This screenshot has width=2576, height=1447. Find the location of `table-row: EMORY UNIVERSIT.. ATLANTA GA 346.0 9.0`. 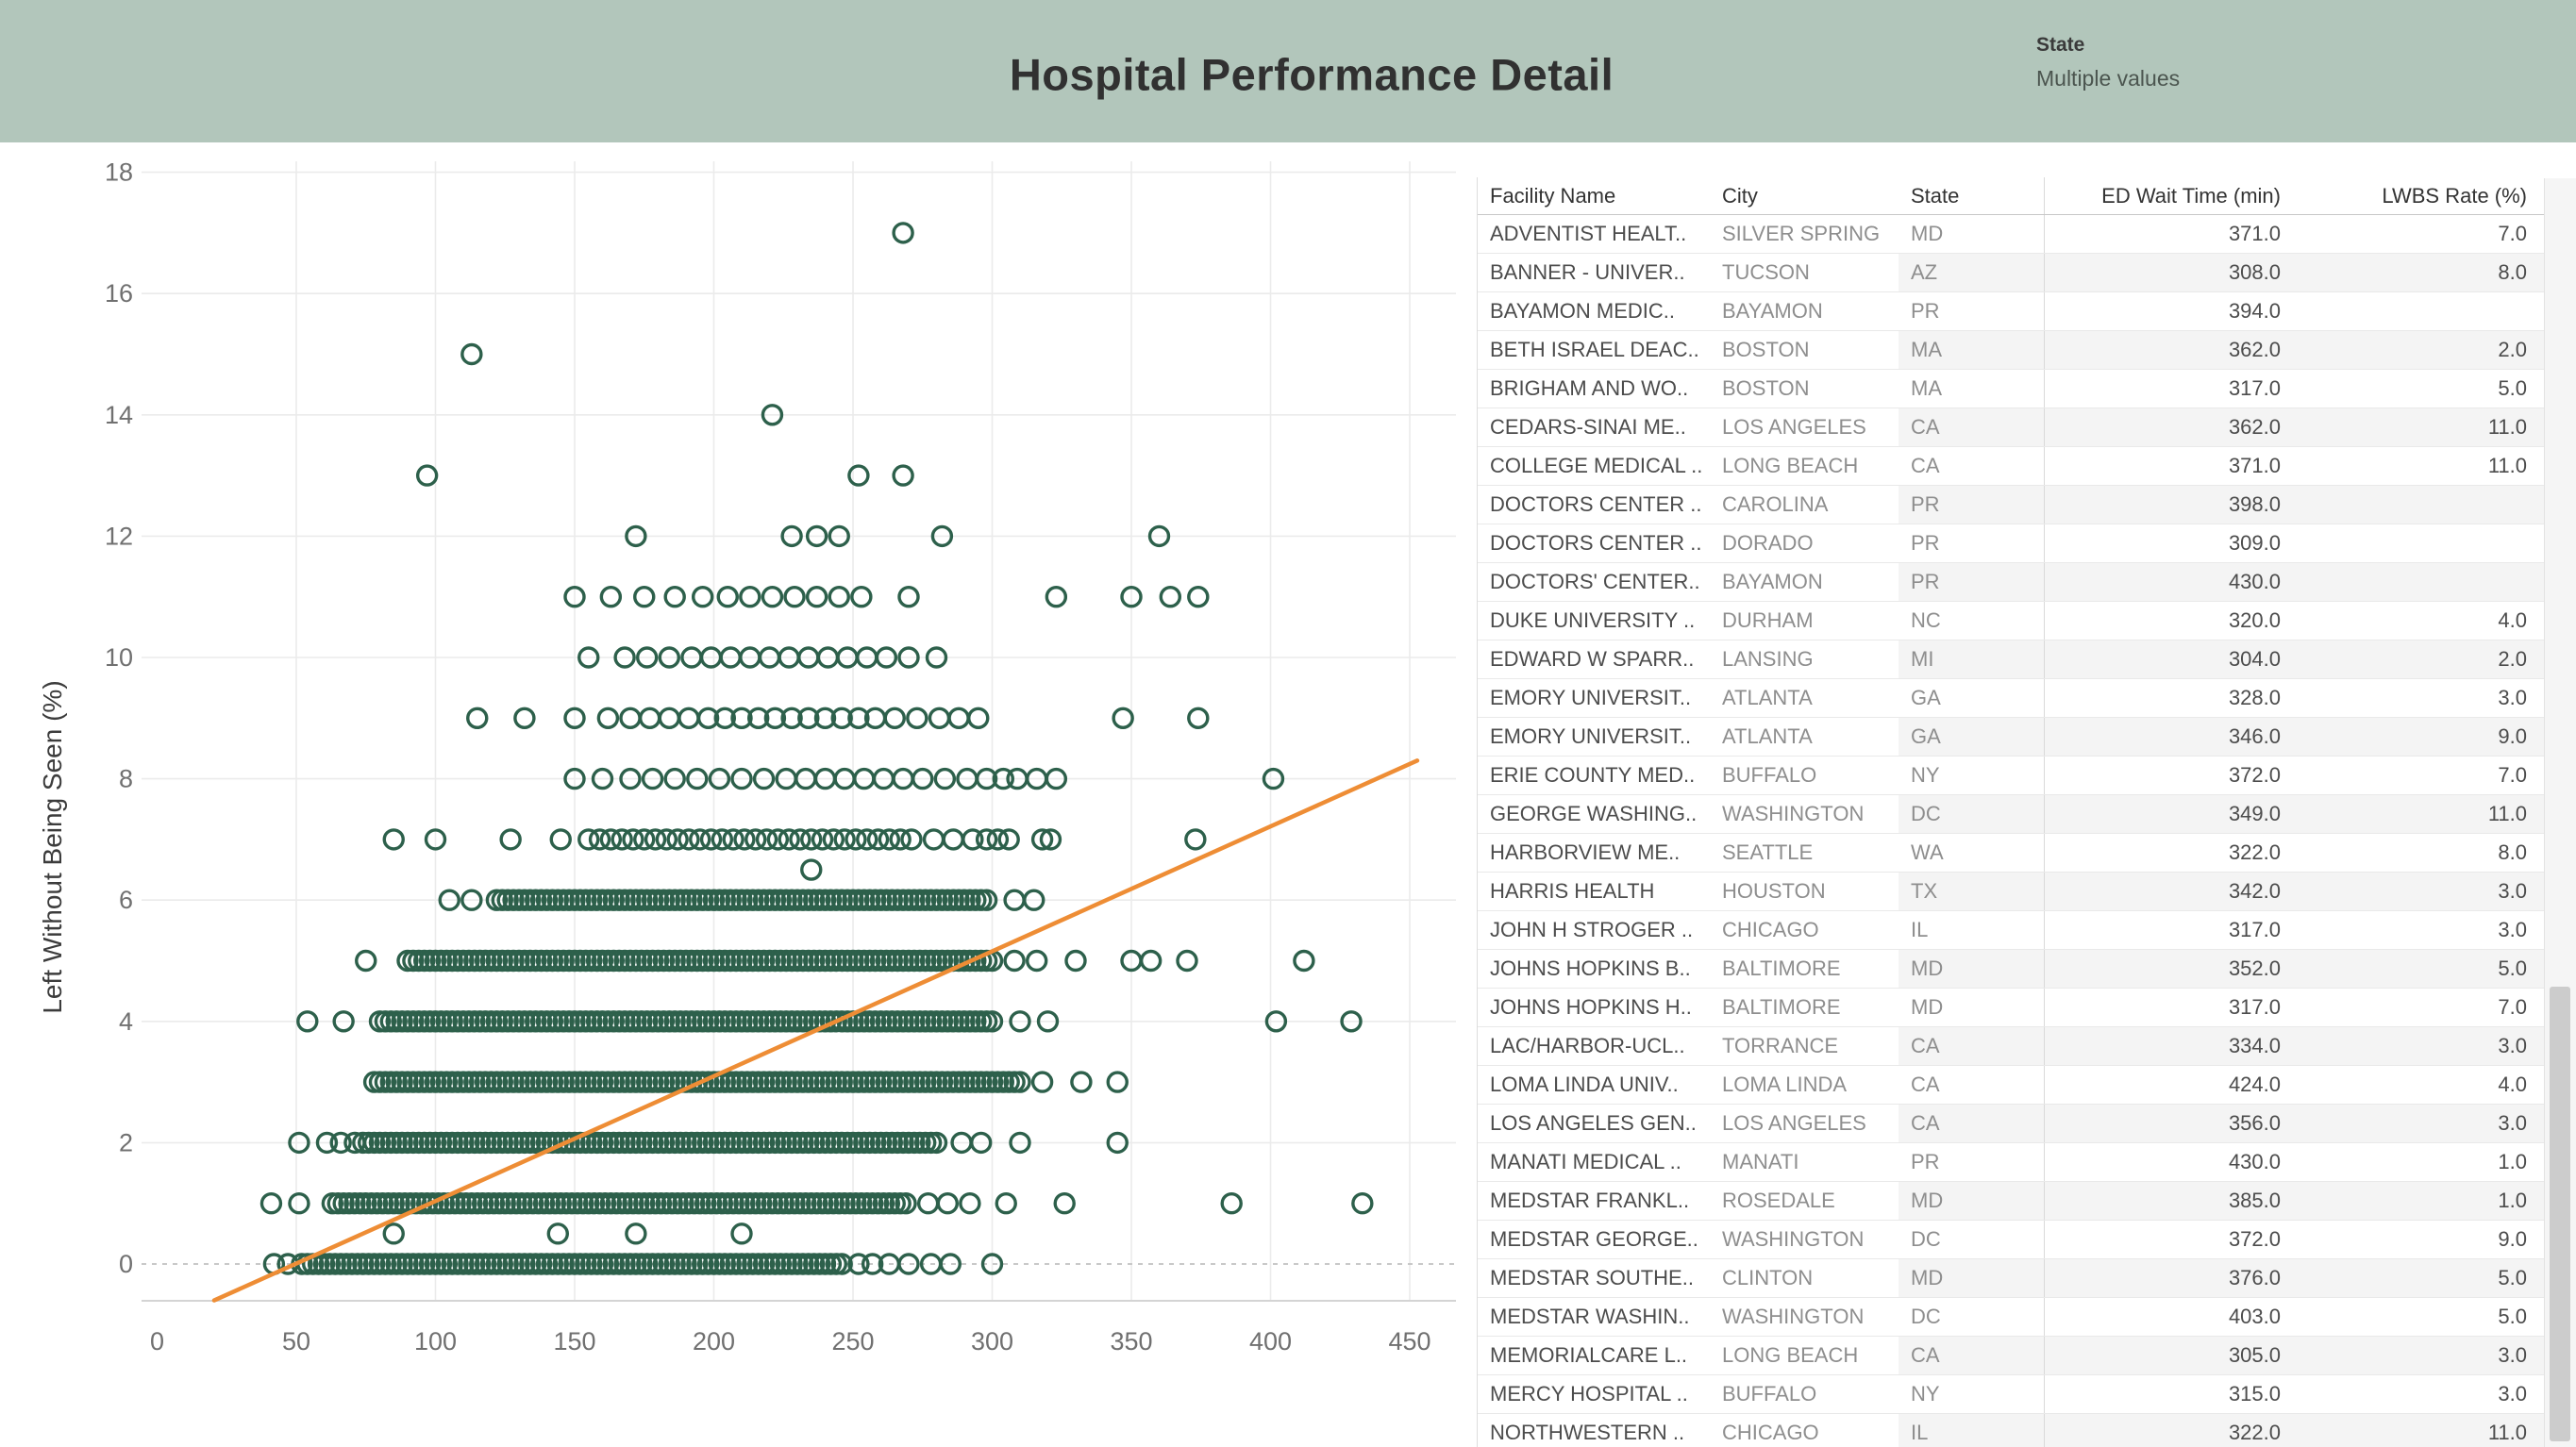

table-row: EMORY UNIVERSIT.. ATLANTA GA 346.0 9.0 is located at coordinates (2011, 738).